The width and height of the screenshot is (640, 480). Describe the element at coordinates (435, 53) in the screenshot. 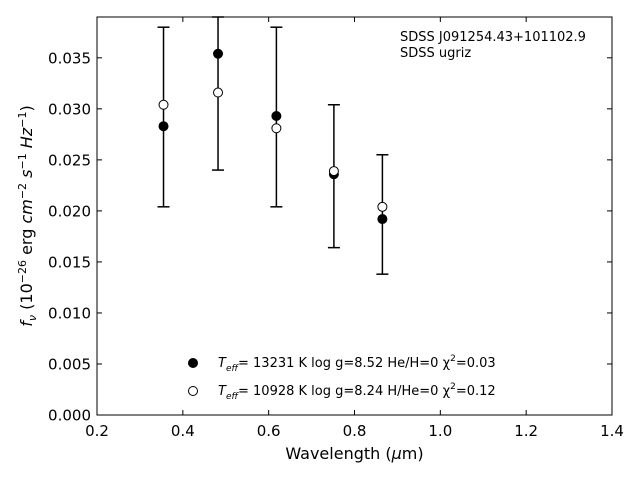

I see `survey-annotation: SDSS ugriz` at that location.